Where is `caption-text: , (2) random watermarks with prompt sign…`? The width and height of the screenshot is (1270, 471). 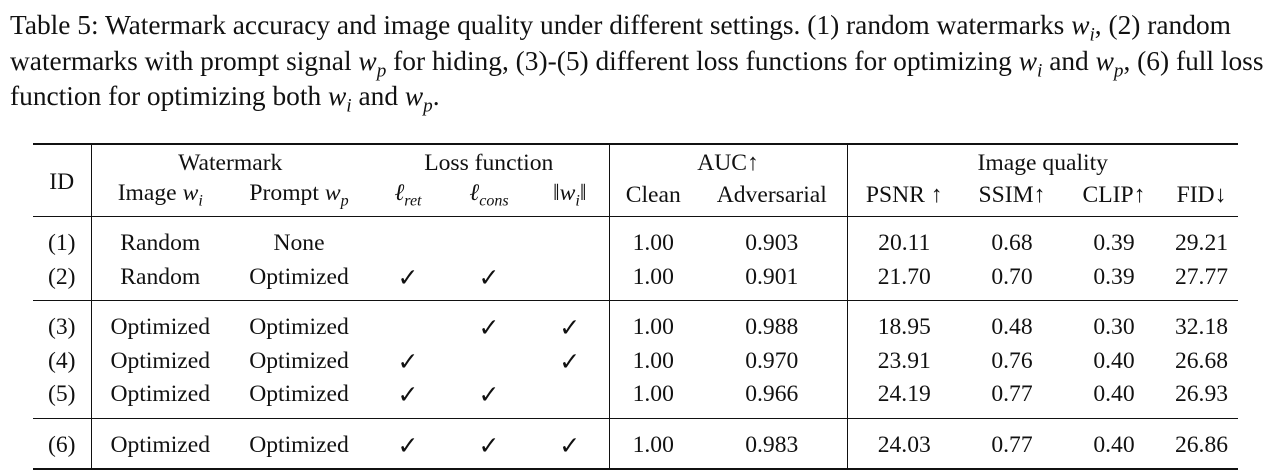 caption-text: , (2) random watermarks with prompt sign… is located at coordinates (620, 43).